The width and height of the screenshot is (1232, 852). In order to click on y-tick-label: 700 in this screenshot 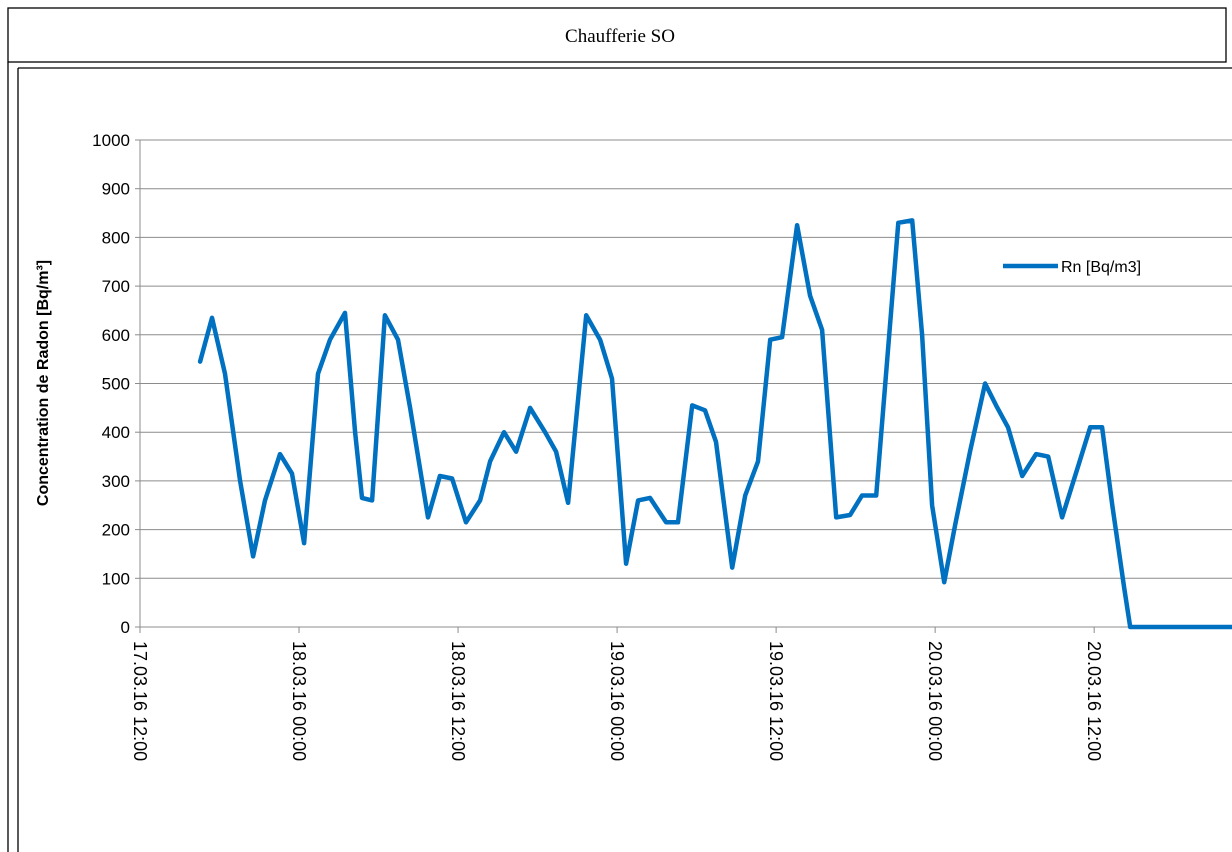, I will do `click(116, 286)`.